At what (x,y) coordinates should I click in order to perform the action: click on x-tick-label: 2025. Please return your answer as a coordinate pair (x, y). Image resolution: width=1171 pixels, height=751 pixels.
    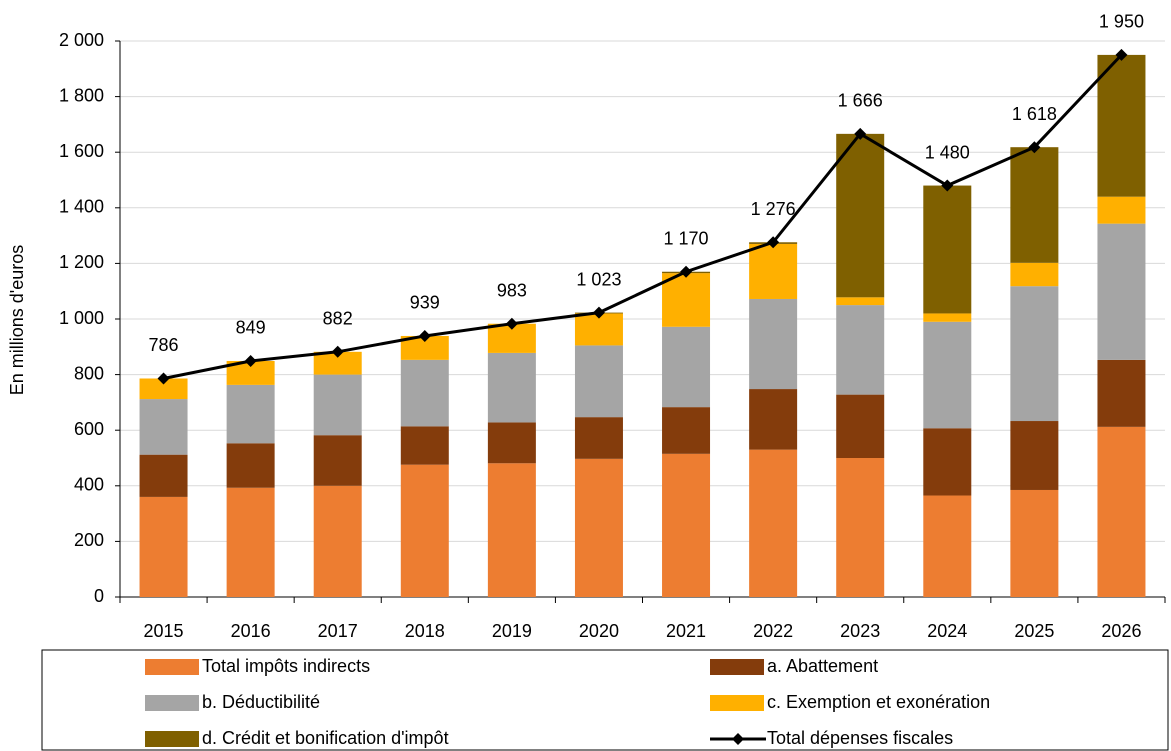
    Looking at the image, I should click on (1034, 631).